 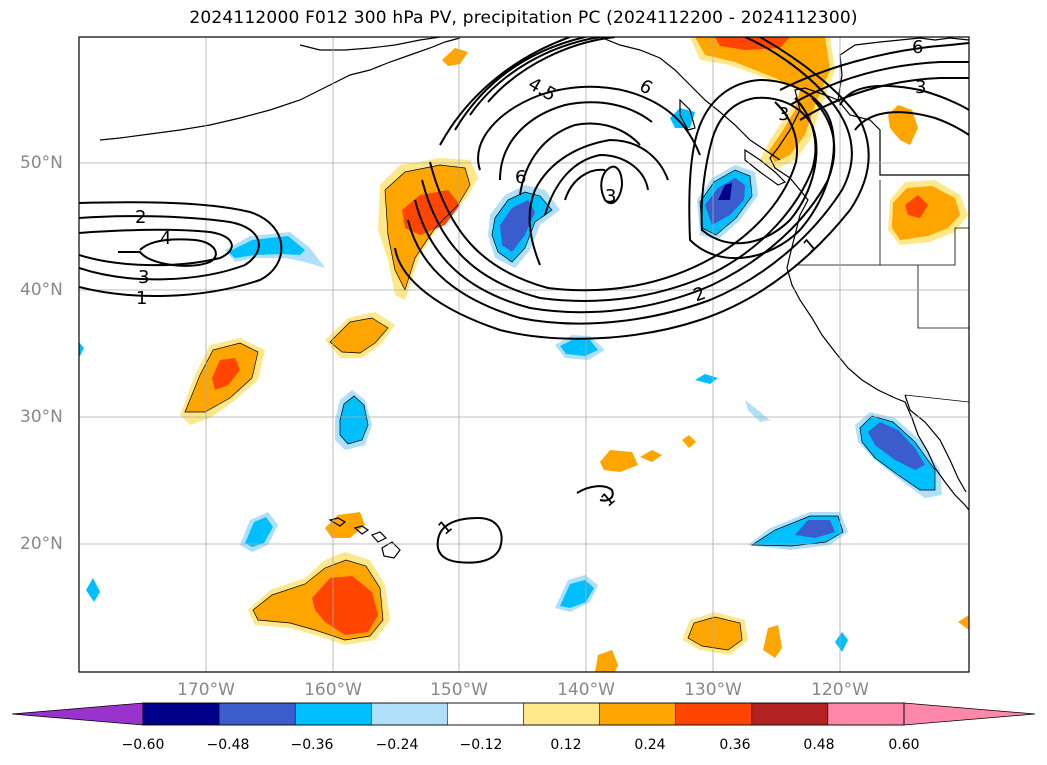 I want to click on contour-label: 4, so click(x=165, y=238).